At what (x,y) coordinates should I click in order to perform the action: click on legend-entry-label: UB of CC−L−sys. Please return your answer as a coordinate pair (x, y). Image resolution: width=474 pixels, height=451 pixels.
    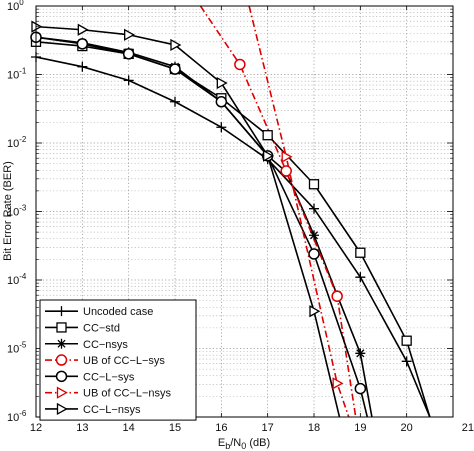
    Looking at the image, I should click on (124, 361).